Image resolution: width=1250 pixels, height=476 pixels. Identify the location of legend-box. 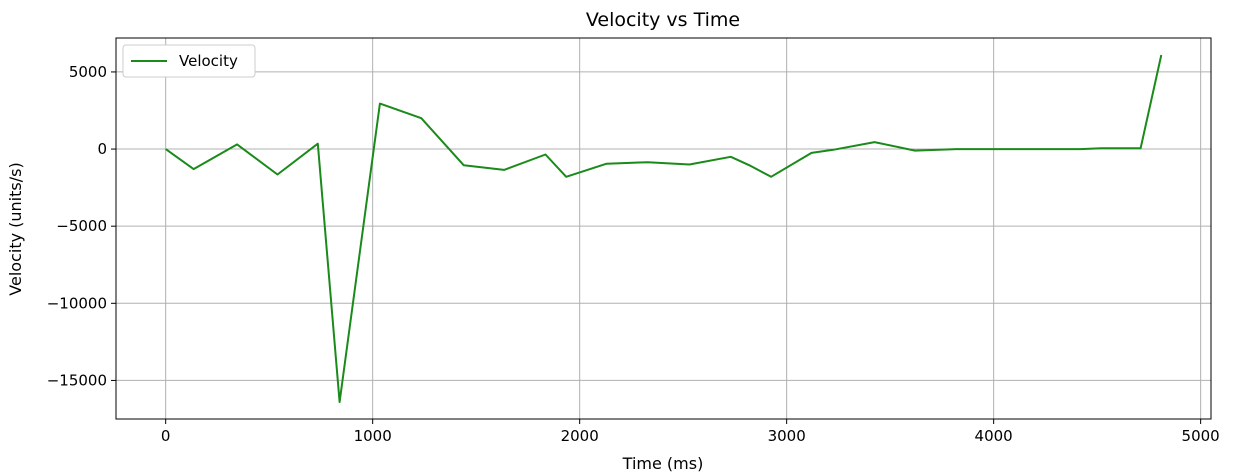
(189, 61).